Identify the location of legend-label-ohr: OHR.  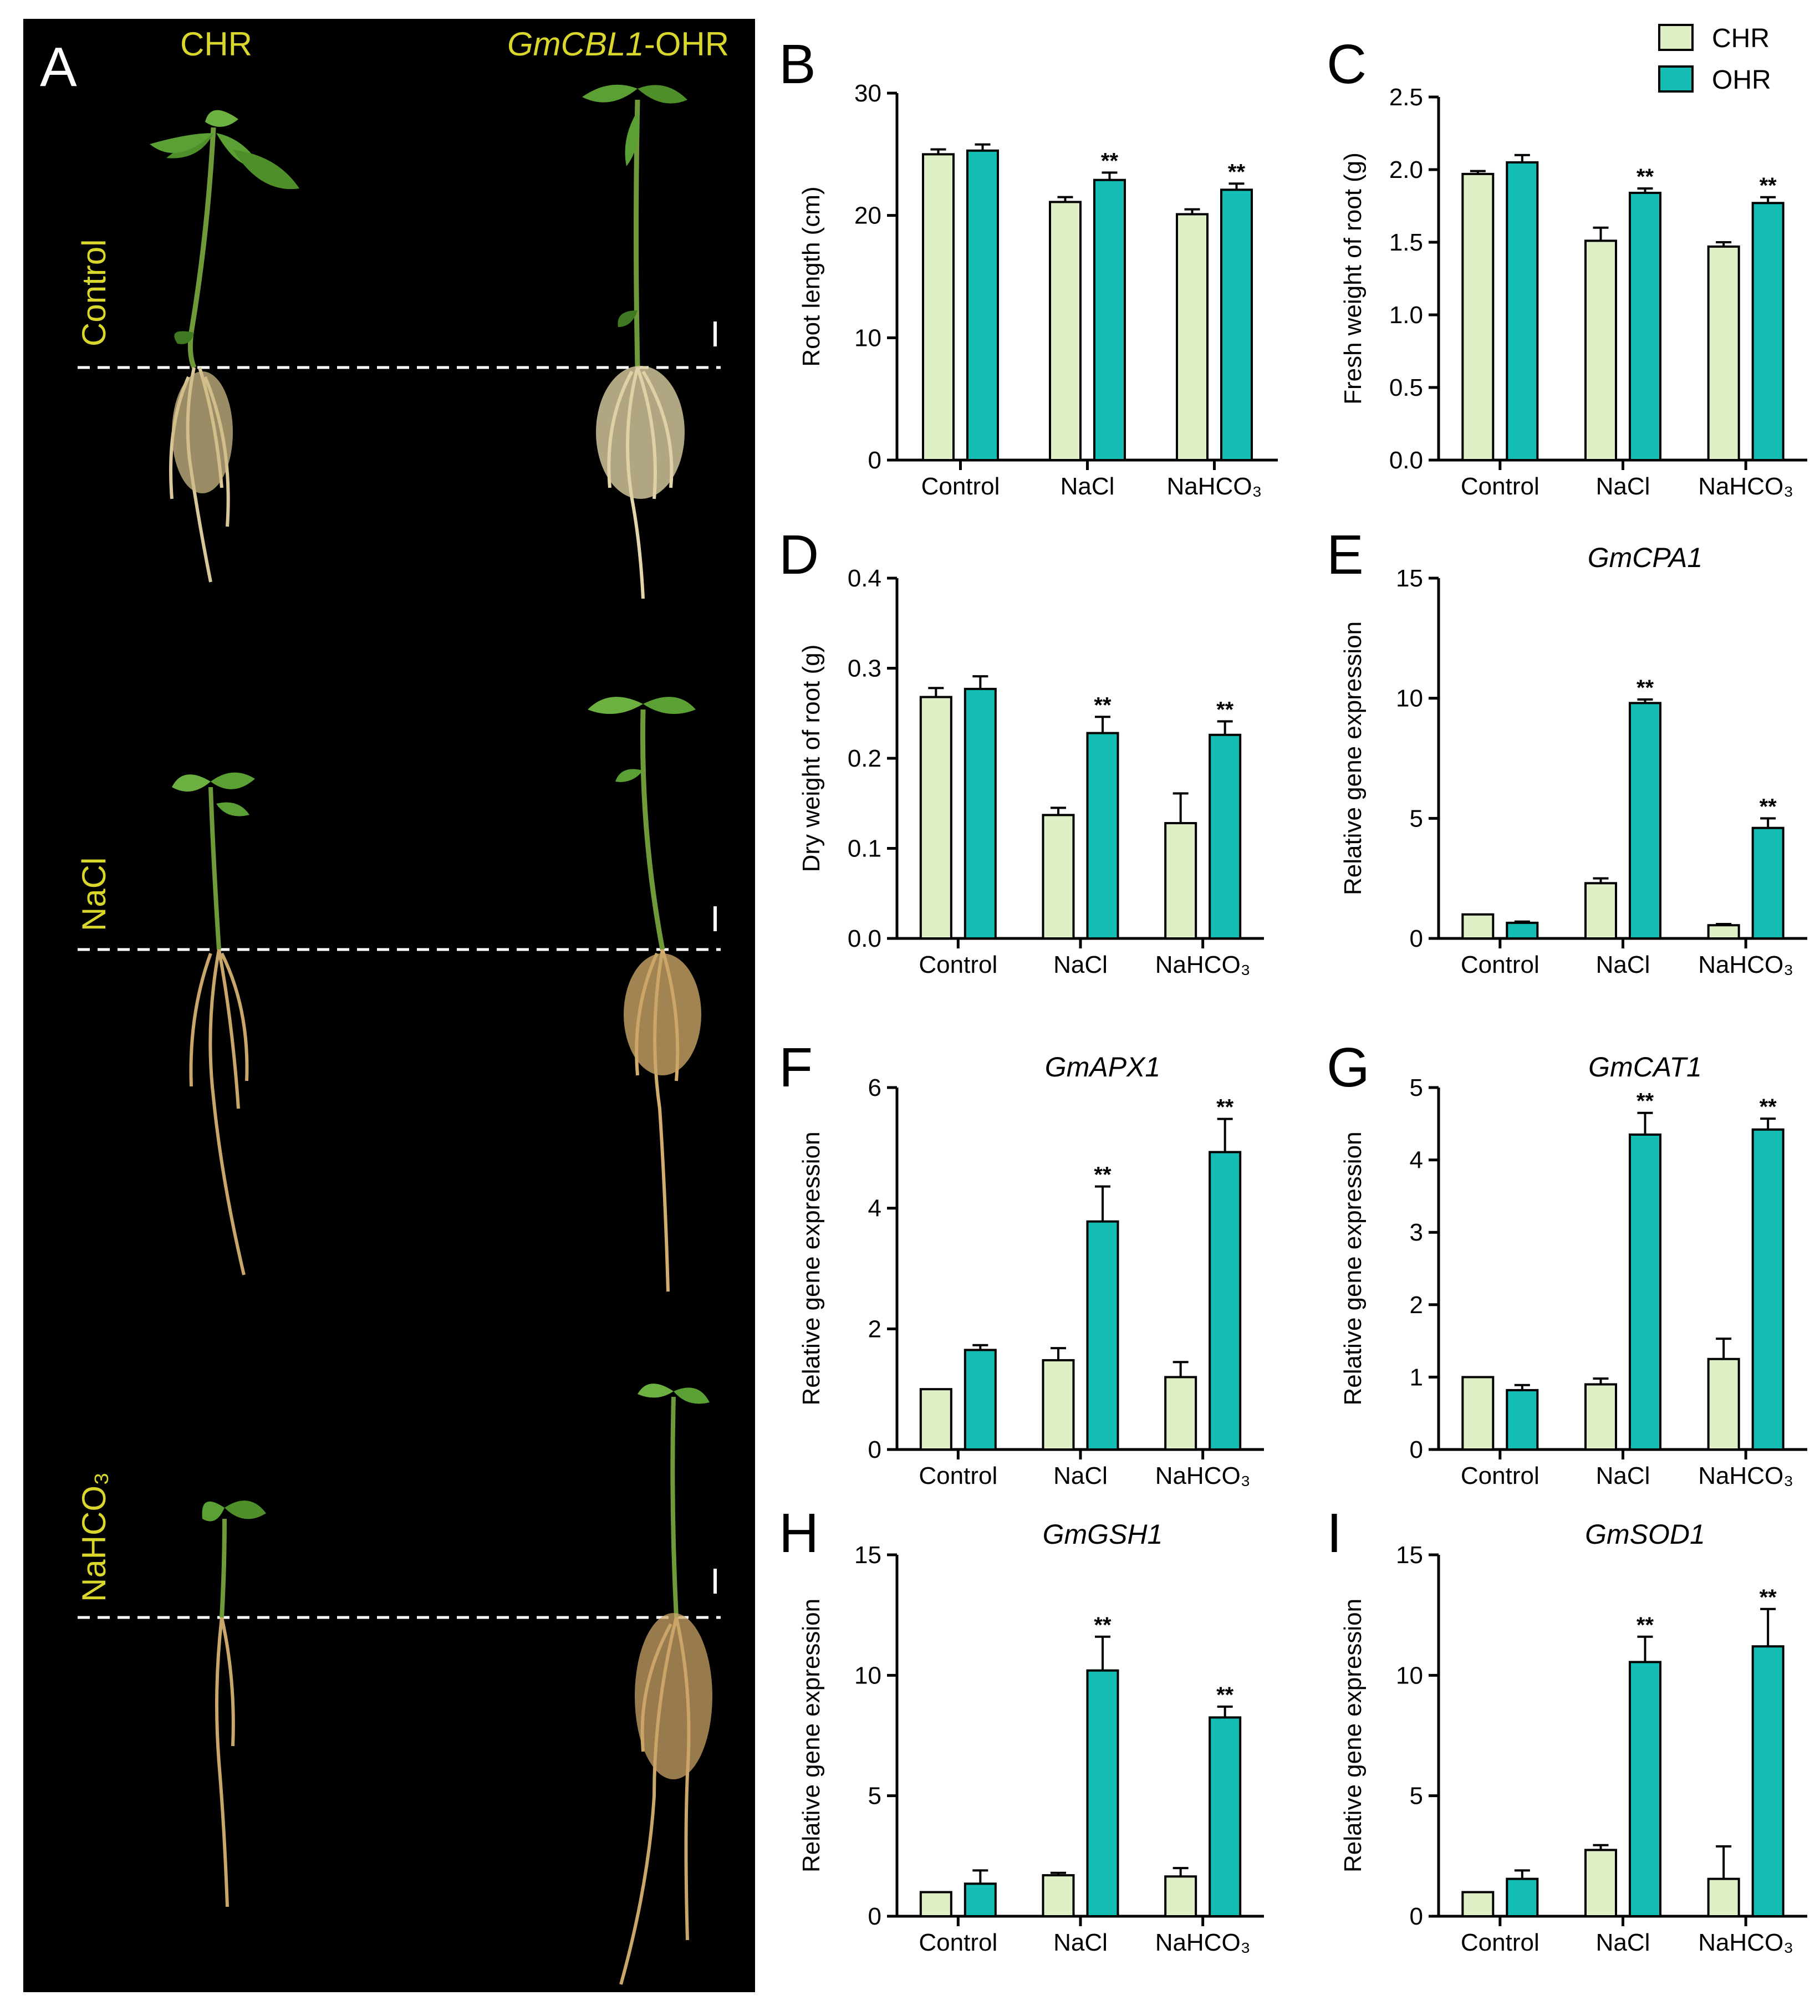
(1741, 80).